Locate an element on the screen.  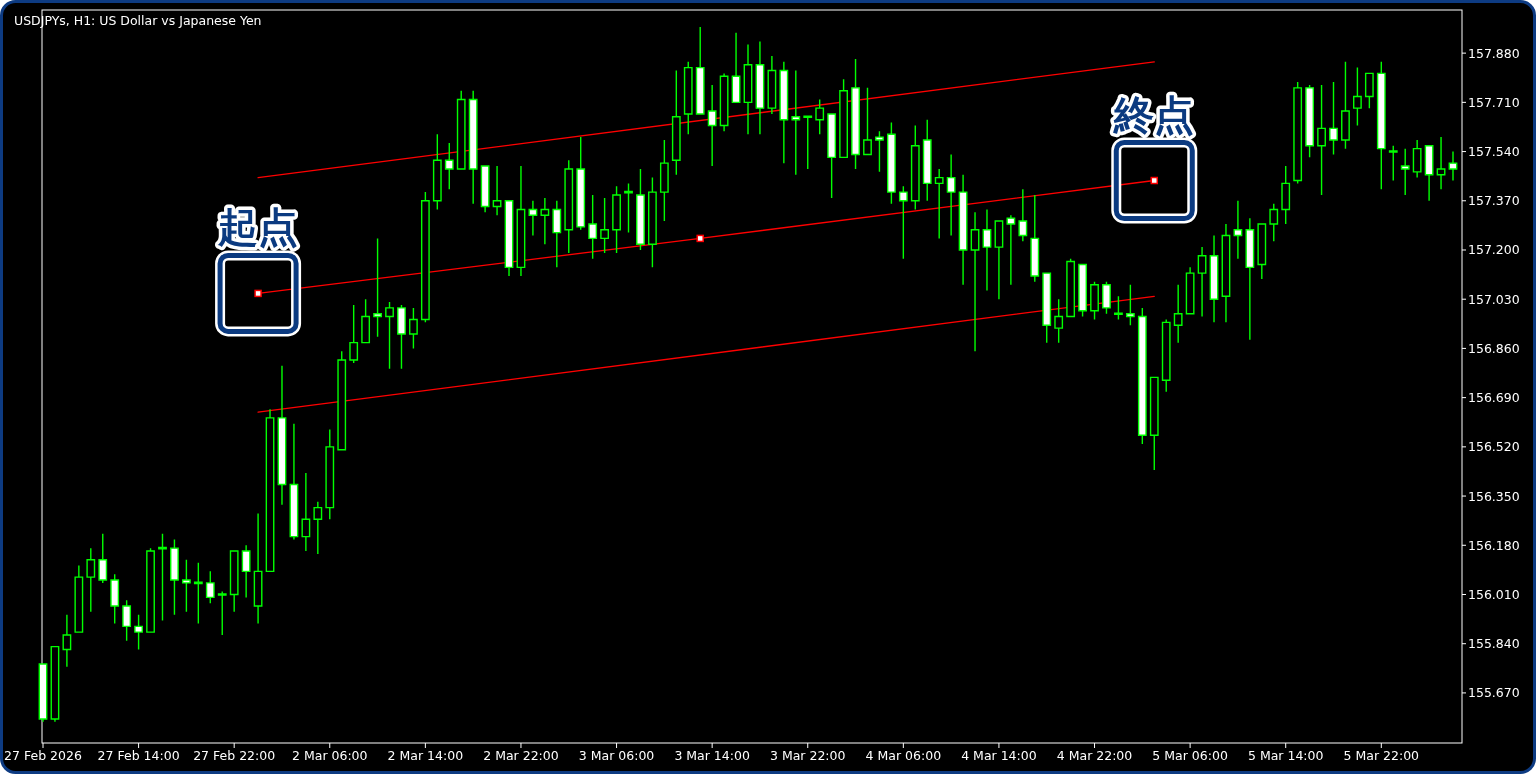
annotation: 起点 is located at coordinates (258, 227).